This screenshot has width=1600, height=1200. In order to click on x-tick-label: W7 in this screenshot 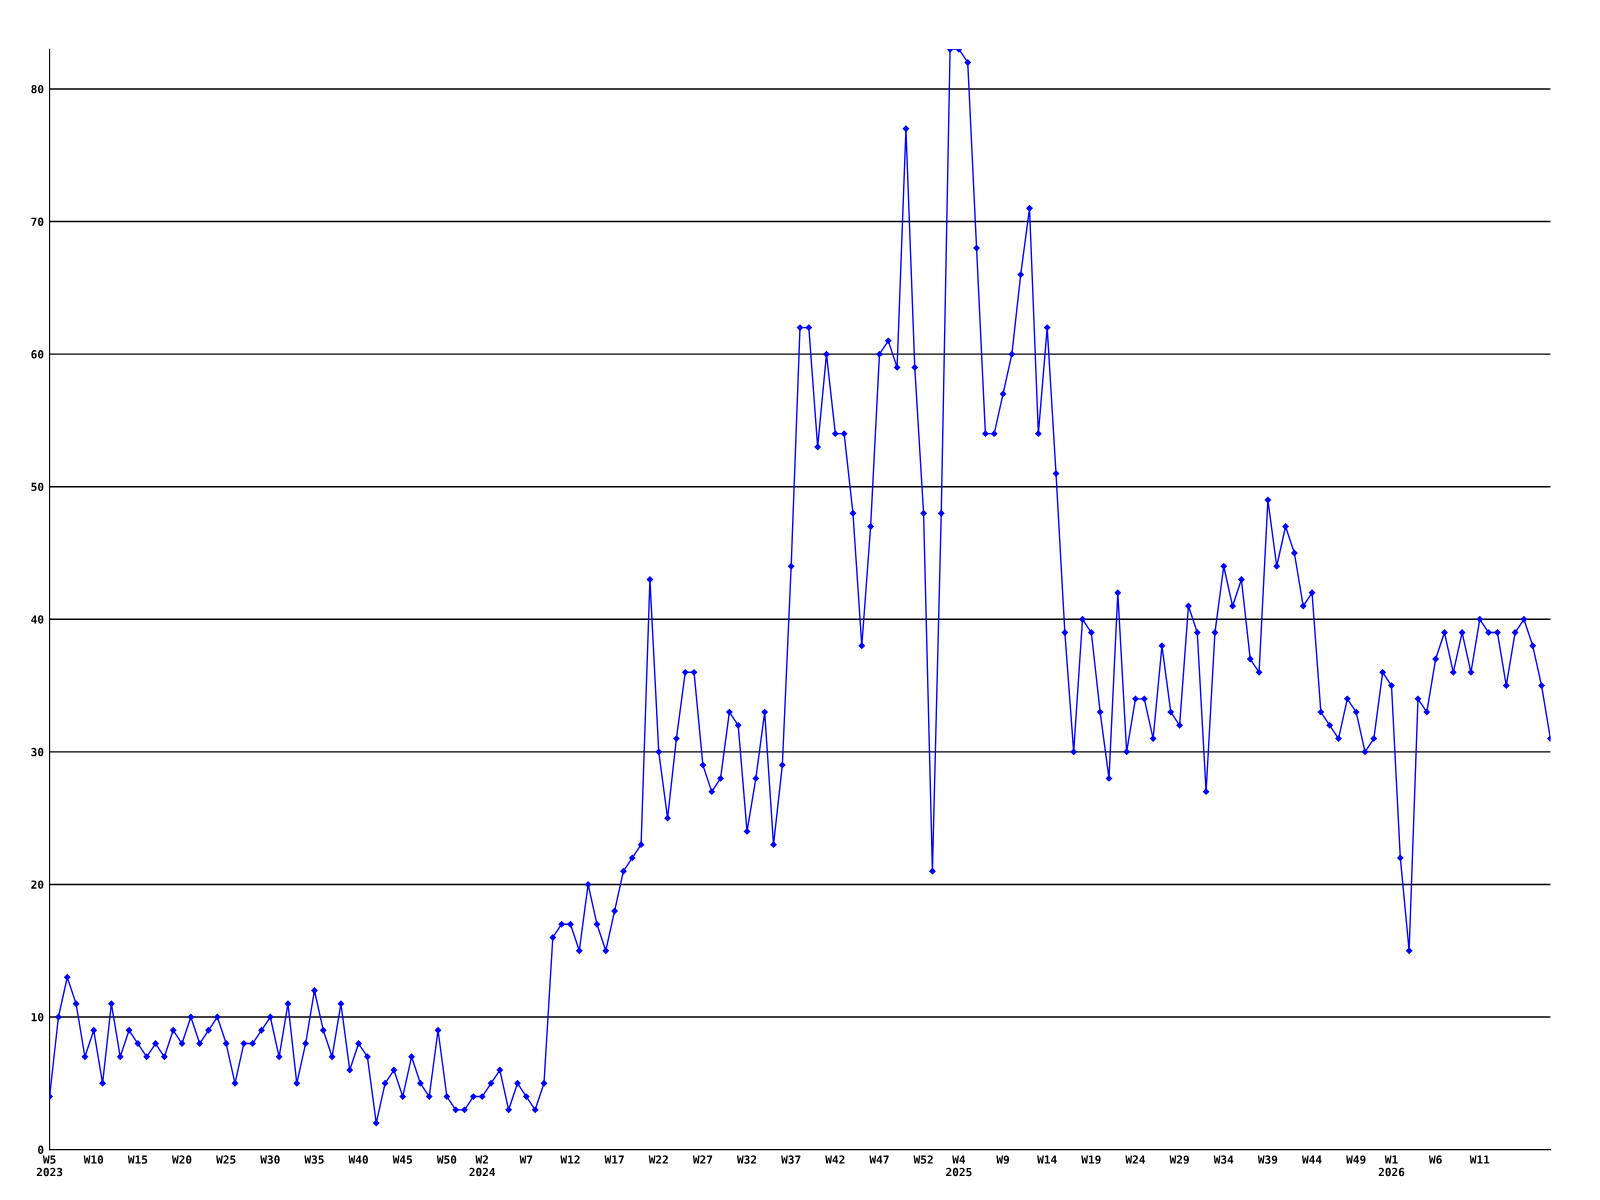, I will do `click(526, 1159)`.